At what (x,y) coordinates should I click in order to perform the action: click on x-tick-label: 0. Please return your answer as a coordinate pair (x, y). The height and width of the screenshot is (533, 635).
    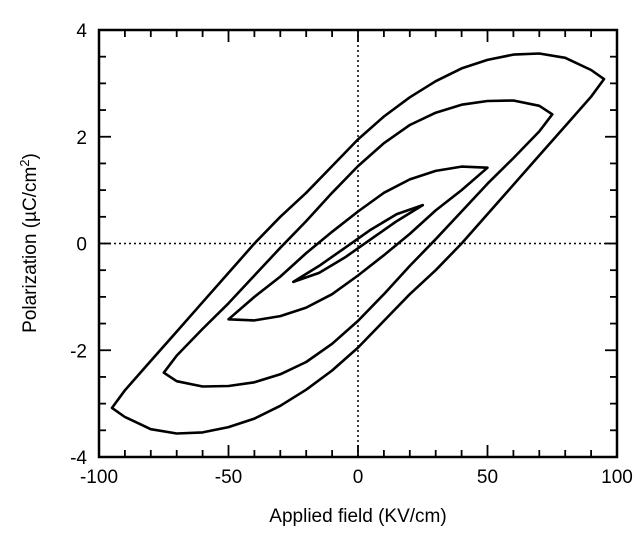
    Looking at the image, I should click on (358, 477).